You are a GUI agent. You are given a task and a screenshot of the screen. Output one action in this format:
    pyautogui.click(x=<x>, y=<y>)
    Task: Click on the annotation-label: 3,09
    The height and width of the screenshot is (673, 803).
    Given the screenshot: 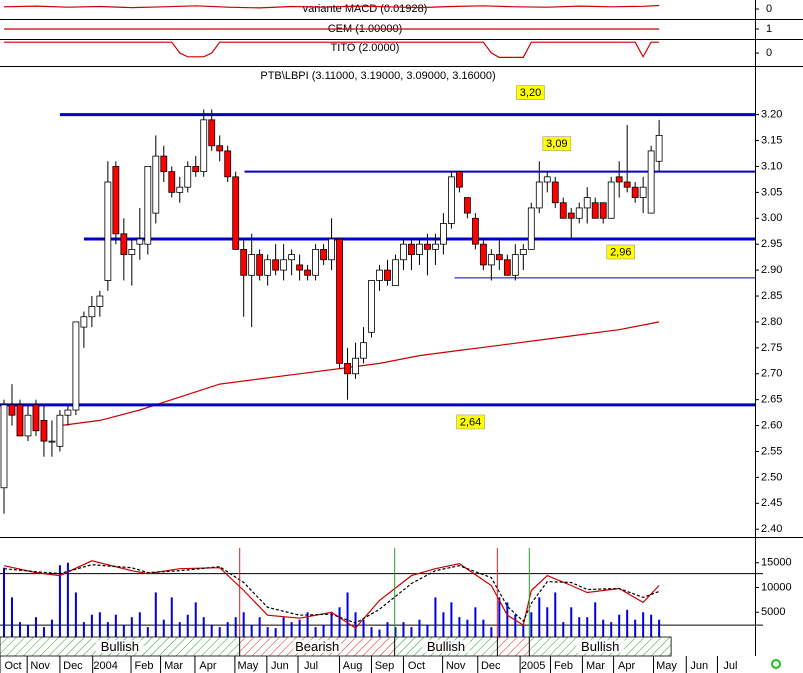 What is the action you would take?
    pyautogui.click(x=556, y=144)
    